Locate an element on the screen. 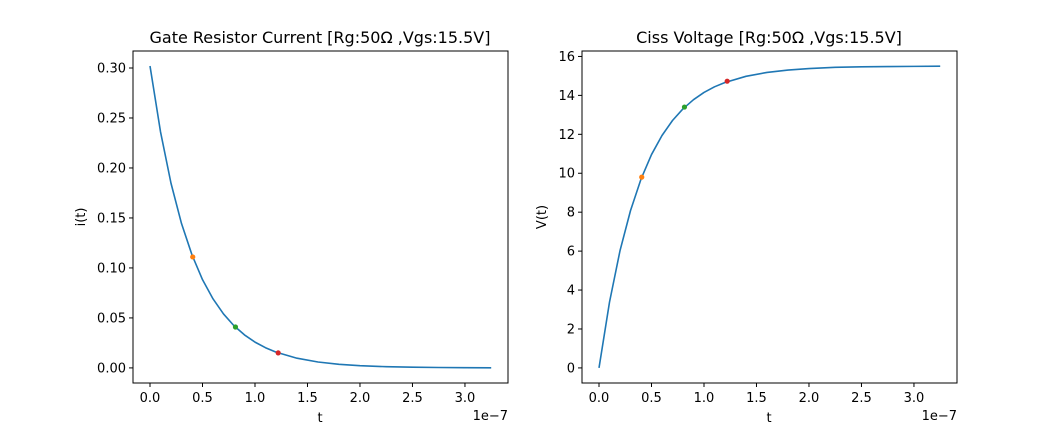  y-axis-label: V(t) is located at coordinates (542, 217).